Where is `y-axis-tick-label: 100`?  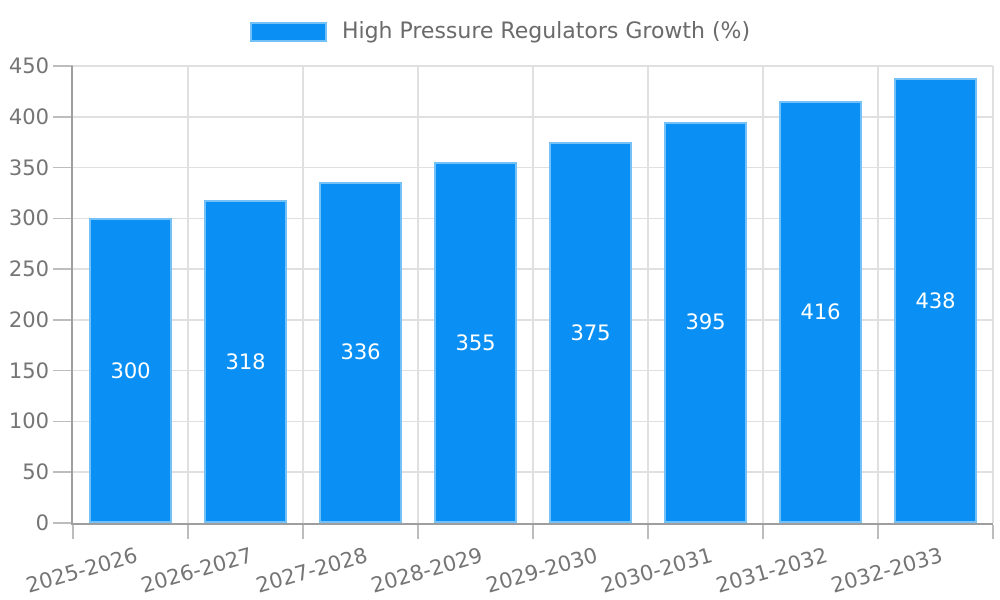
y-axis-tick-label: 100 is located at coordinates (28, 421).